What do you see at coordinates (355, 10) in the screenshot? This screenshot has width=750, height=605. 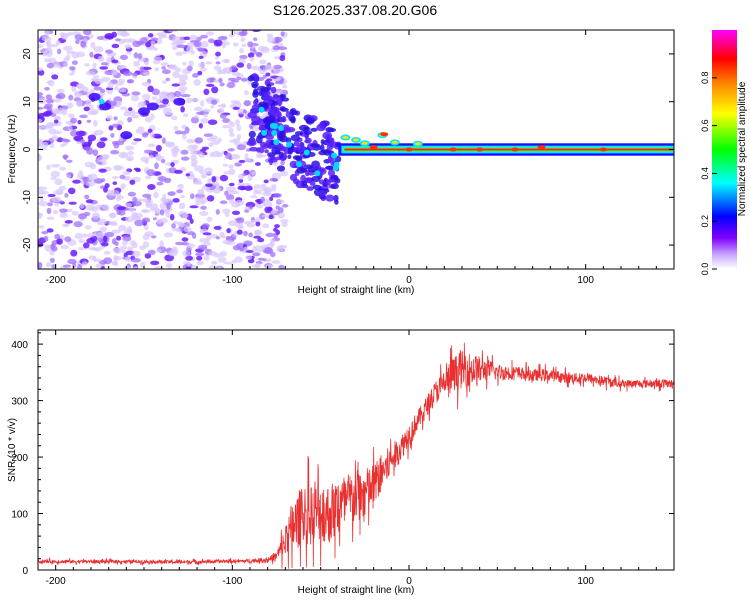 I see `figure-title: S126.2025.337.08.20.G06` at bounding box center [355, 10].